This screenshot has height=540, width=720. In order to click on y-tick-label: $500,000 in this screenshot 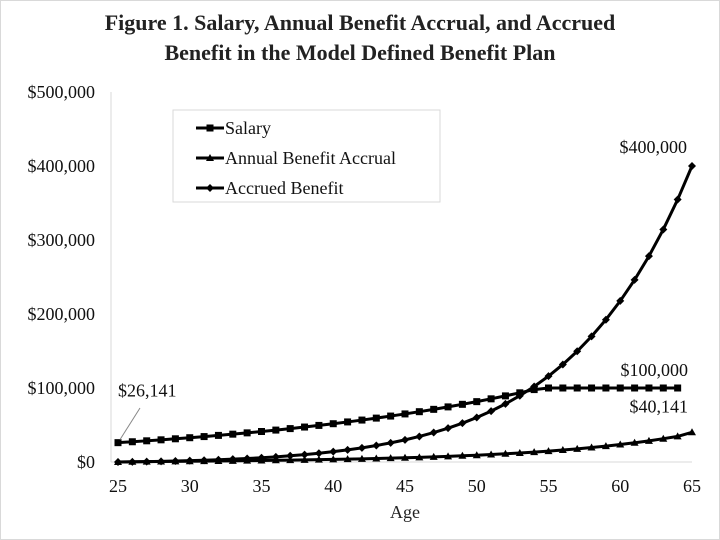, I will do `click(62, 92)`.